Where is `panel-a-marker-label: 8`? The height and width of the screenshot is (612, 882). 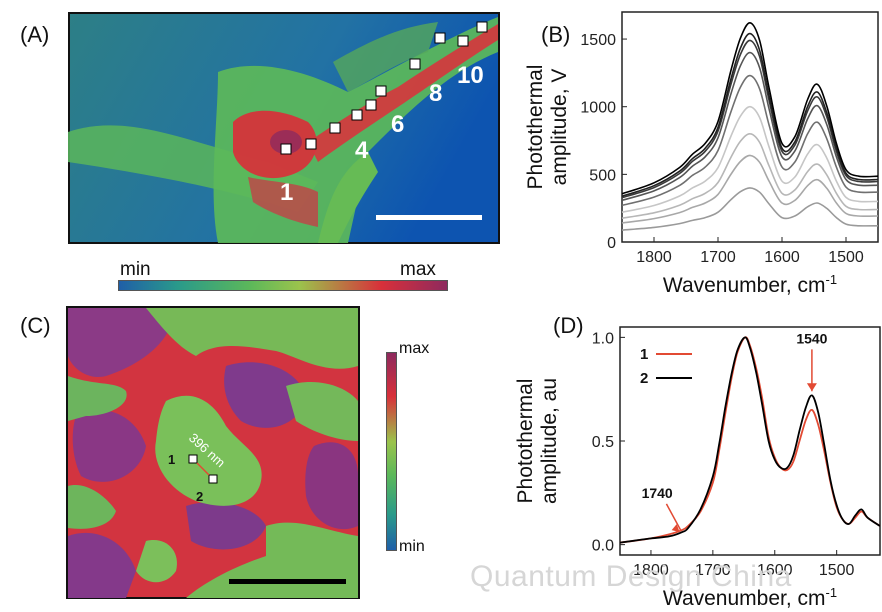 panel-a-marker-label: 8 is located at coordinates (435, 93).